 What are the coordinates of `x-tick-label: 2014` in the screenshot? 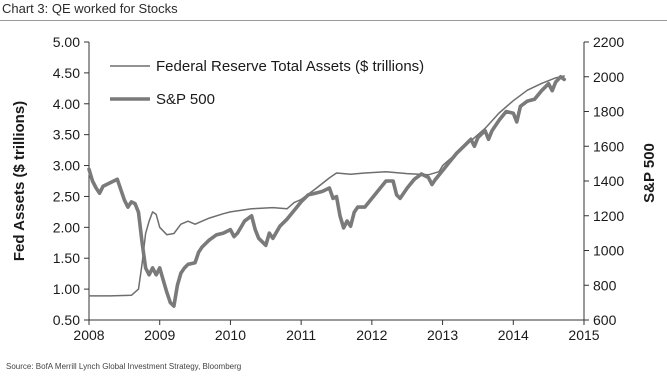 It's located at (513, 335).